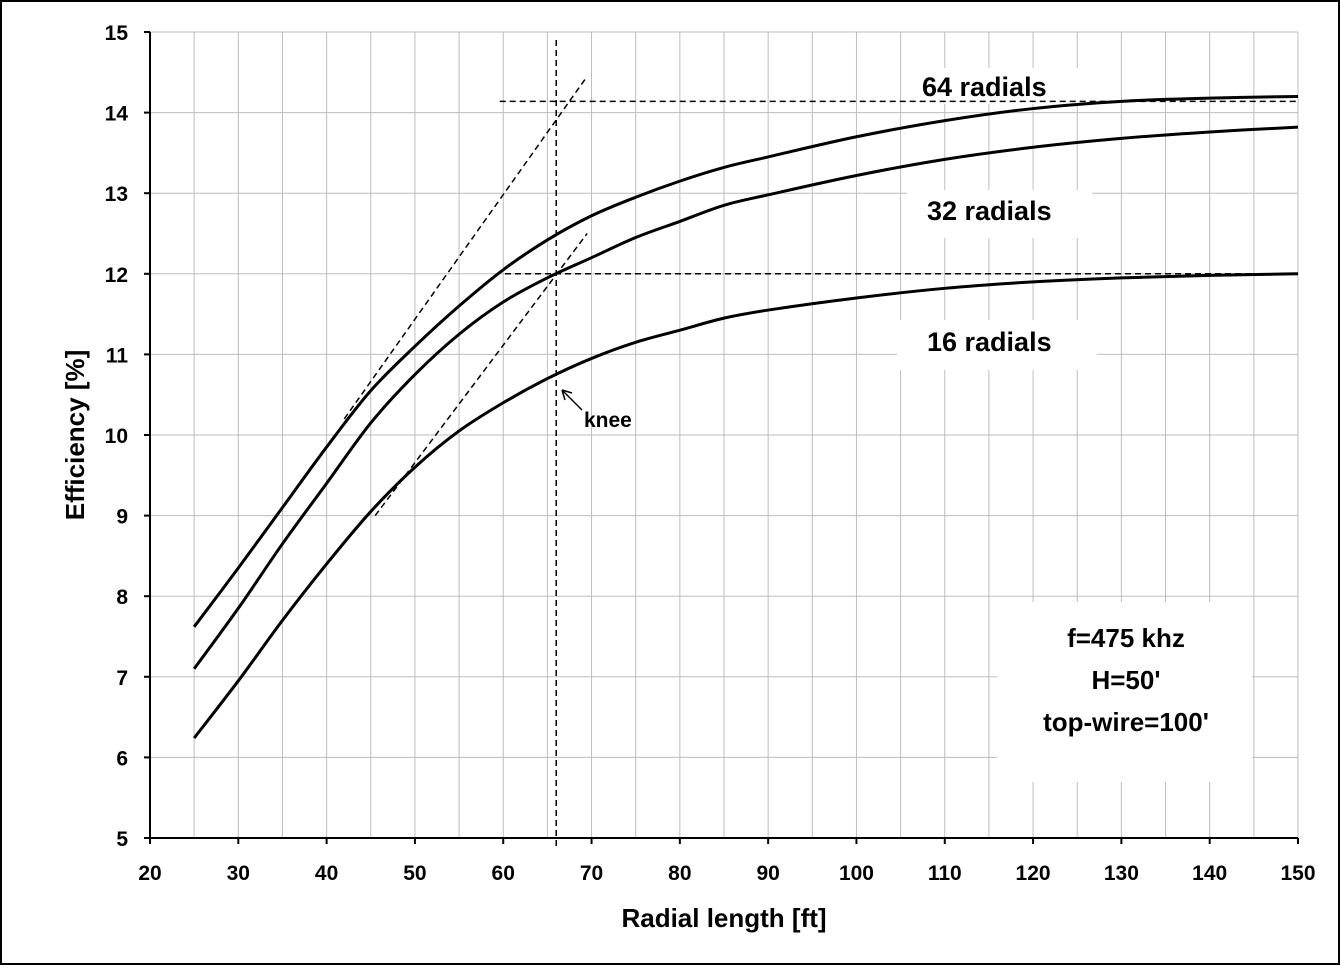 Image resolution: width=1340 pixels, height=968 pixels. What do you see at coordinates (567, 395) in the screenshot?
I see `knee-arrow-head` at bounding box center [567, 395].